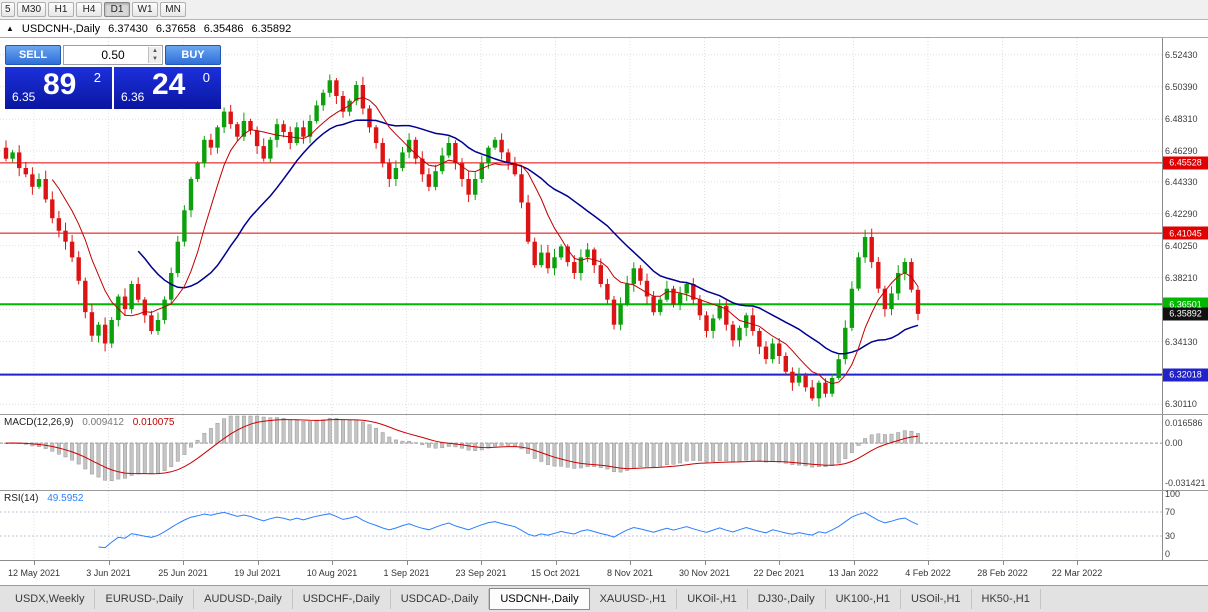 Image resolution: width=1208 pixels, height=612 pixels. I want to click on rsi-axis-label: 100, so click(1173, 494).